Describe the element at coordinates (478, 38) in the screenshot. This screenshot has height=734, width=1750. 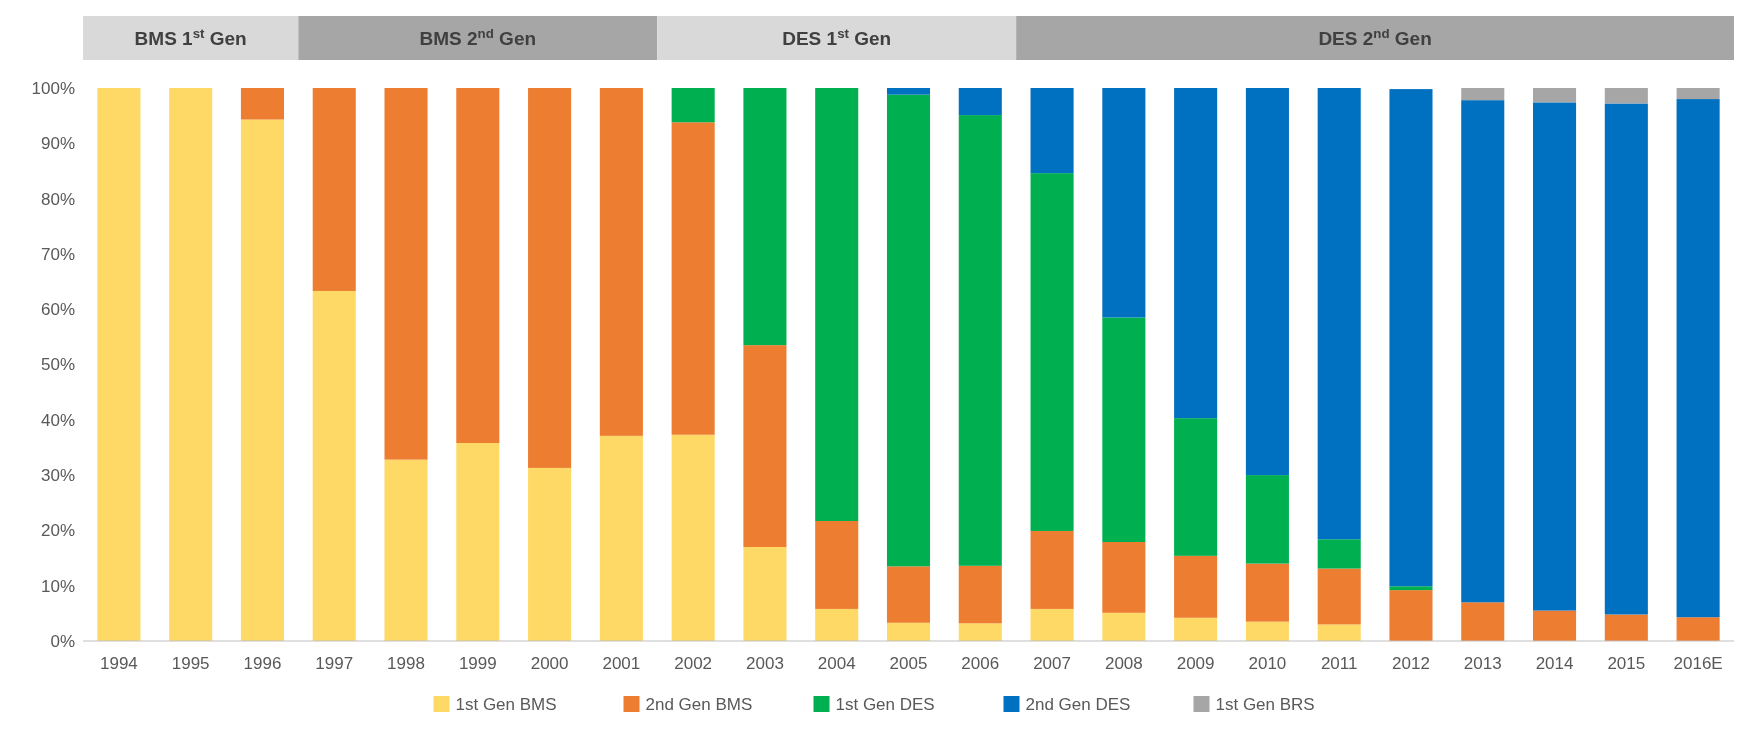
I see `header-box: BMS 2$^{nd}$ Gen` at that location.